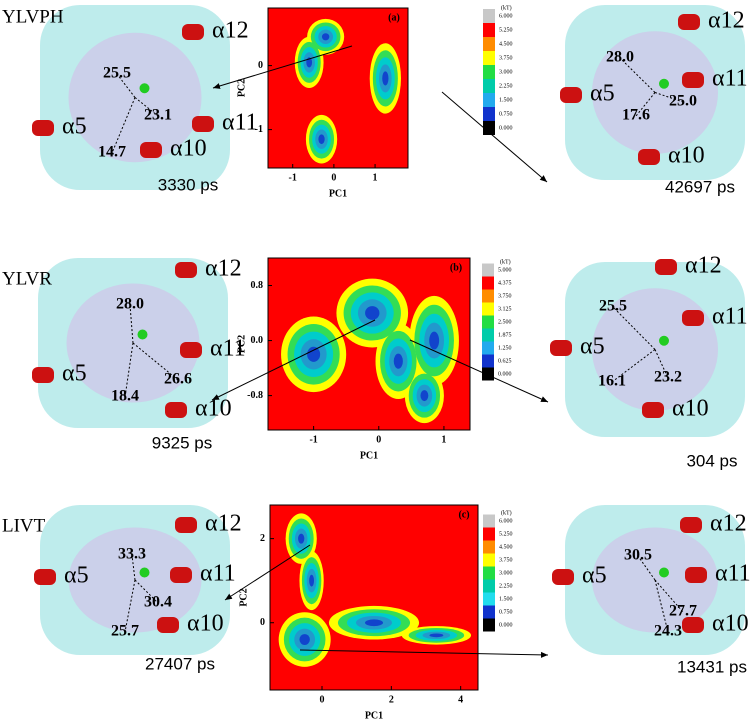 The width and height of the screenshot is (750, 720). I want to click on colorbar-label: 1.500, so click(506, 599).